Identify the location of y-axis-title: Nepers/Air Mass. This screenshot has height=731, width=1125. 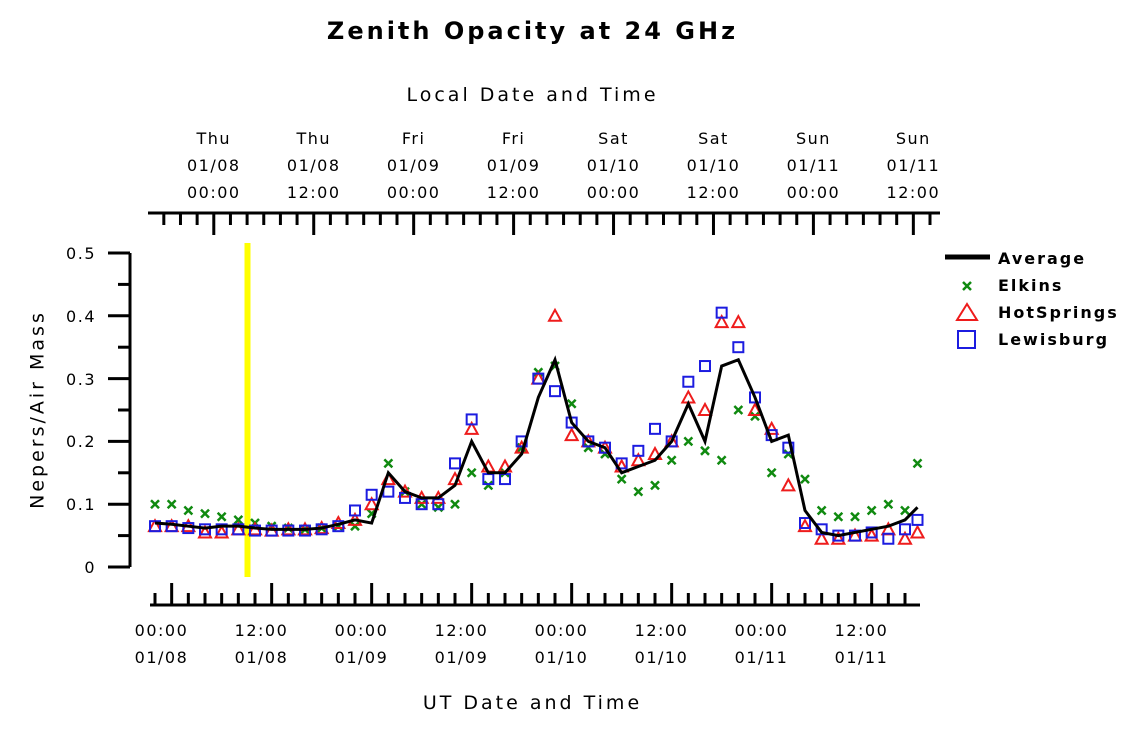
(37, 409).